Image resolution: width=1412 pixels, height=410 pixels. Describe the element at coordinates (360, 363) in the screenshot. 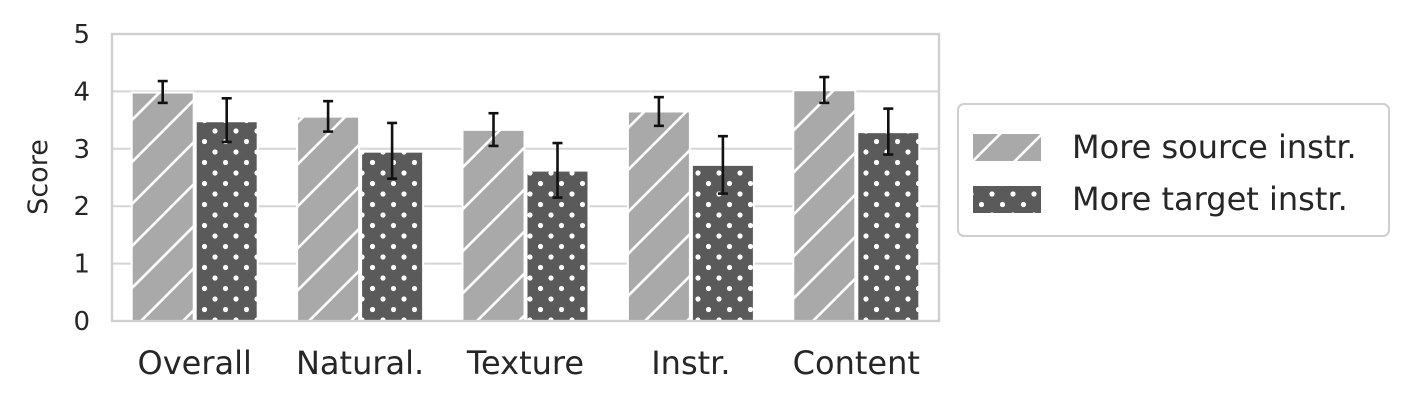

I see `x-tick-label: Natural.` at that location.